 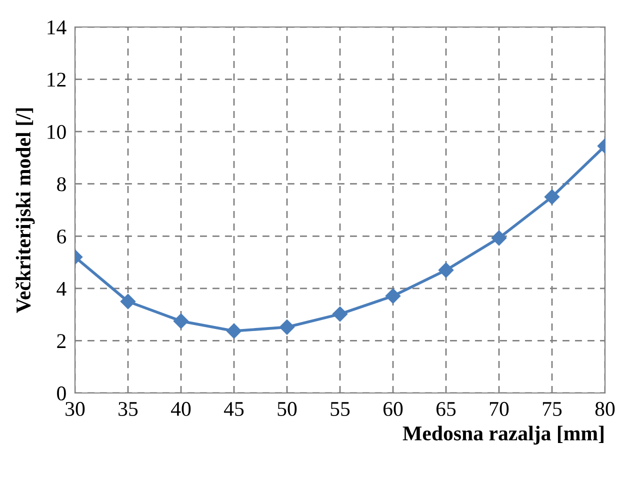 What do you see at coordinates (605, 409) in the screenshot?
I see `x-tick-label: 80` at bounding box center [605, 409].